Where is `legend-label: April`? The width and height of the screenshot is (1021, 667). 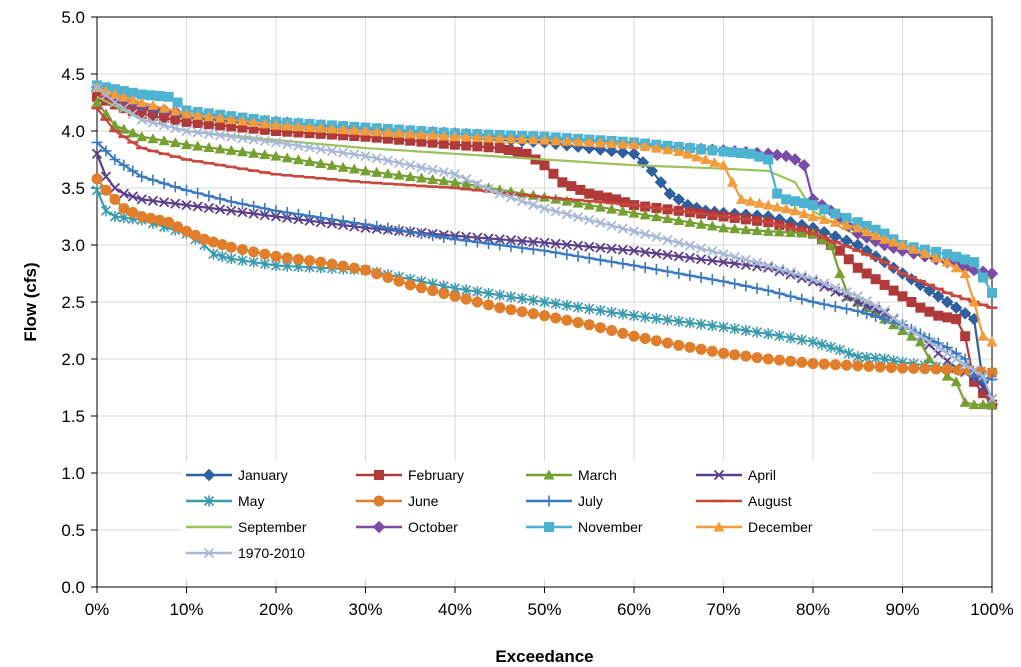 legend-label: April is located at coordinates (762, 475).